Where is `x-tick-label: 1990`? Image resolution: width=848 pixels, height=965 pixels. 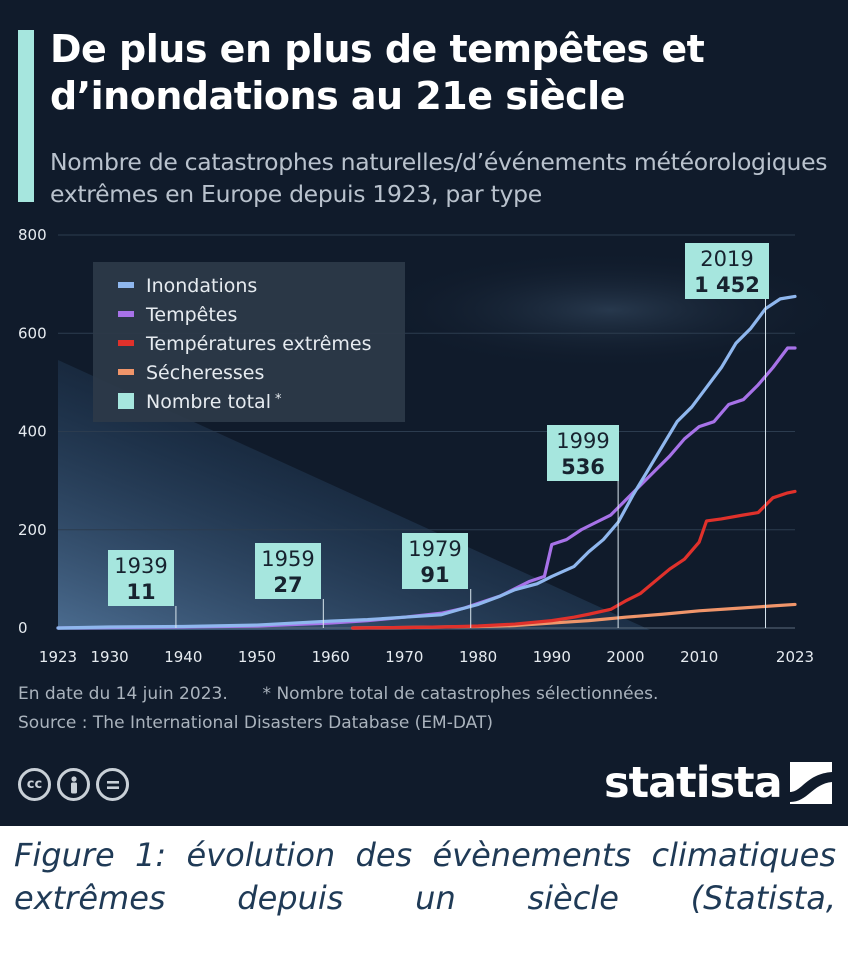 x-tick-label: 1990 is located at coordinates (552, 657).